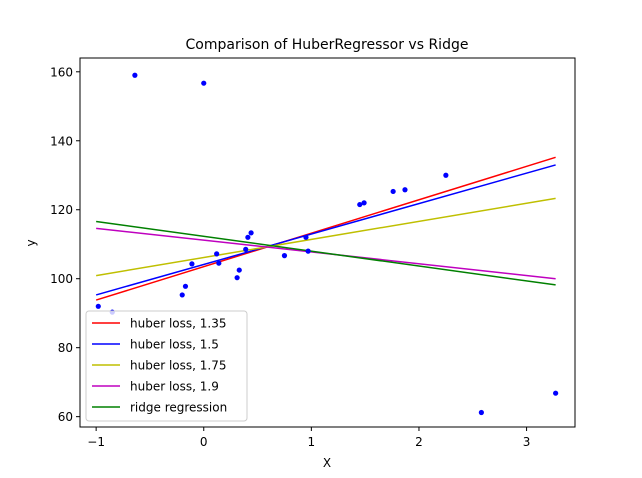 This screenshot has width=642, height=478. I want to click on x-axis: −1 0 1 2 3, so click(308, 438).